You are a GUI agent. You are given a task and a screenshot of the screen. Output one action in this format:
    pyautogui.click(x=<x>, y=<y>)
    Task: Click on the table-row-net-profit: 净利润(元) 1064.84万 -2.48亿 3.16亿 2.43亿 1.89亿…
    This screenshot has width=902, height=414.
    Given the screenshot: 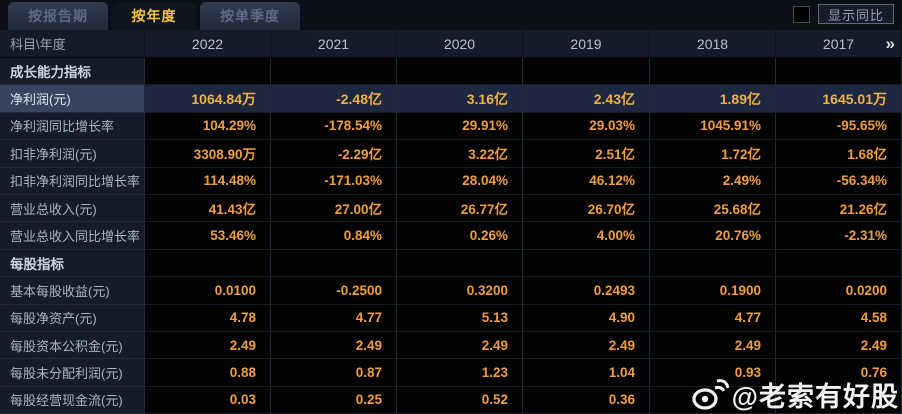 What is the action you would take?
    pyautogui.click(x=451, y=99)
    